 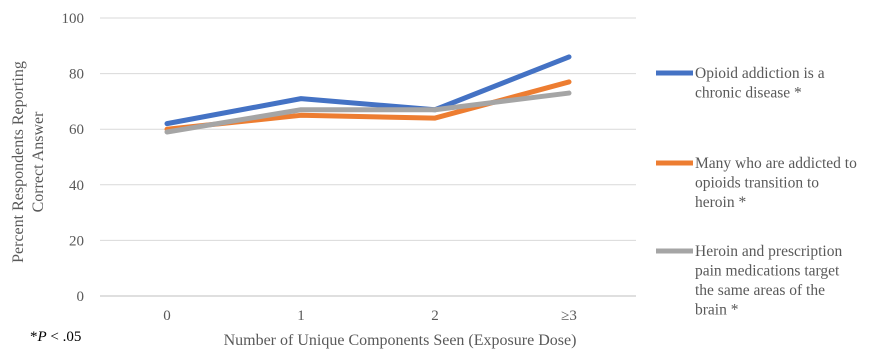 I want to click on legend-label-1-line-0: Many who are addicted to, so click(x=776, y=163).